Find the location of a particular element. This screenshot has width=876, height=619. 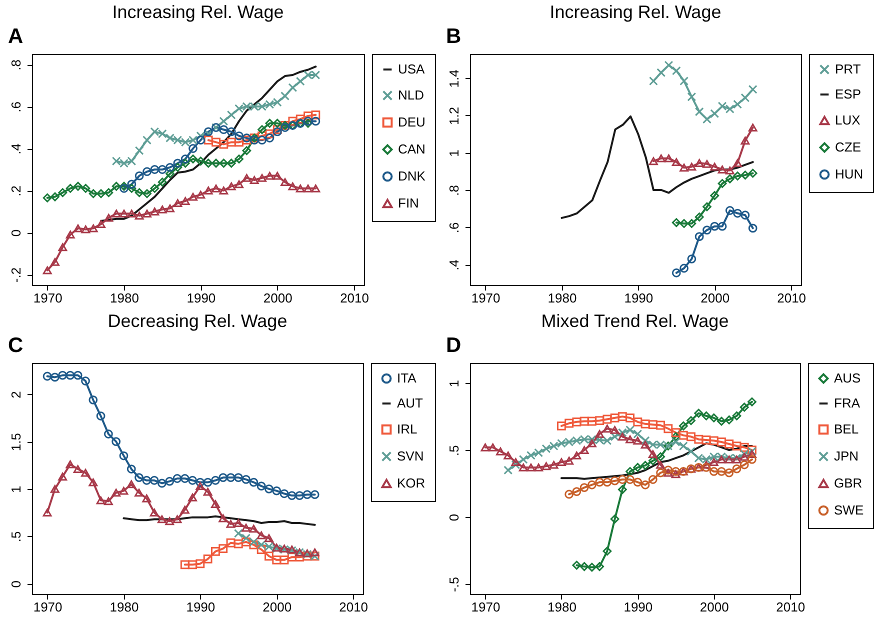

legend-label: LUX is located at coordinates (848, 120).